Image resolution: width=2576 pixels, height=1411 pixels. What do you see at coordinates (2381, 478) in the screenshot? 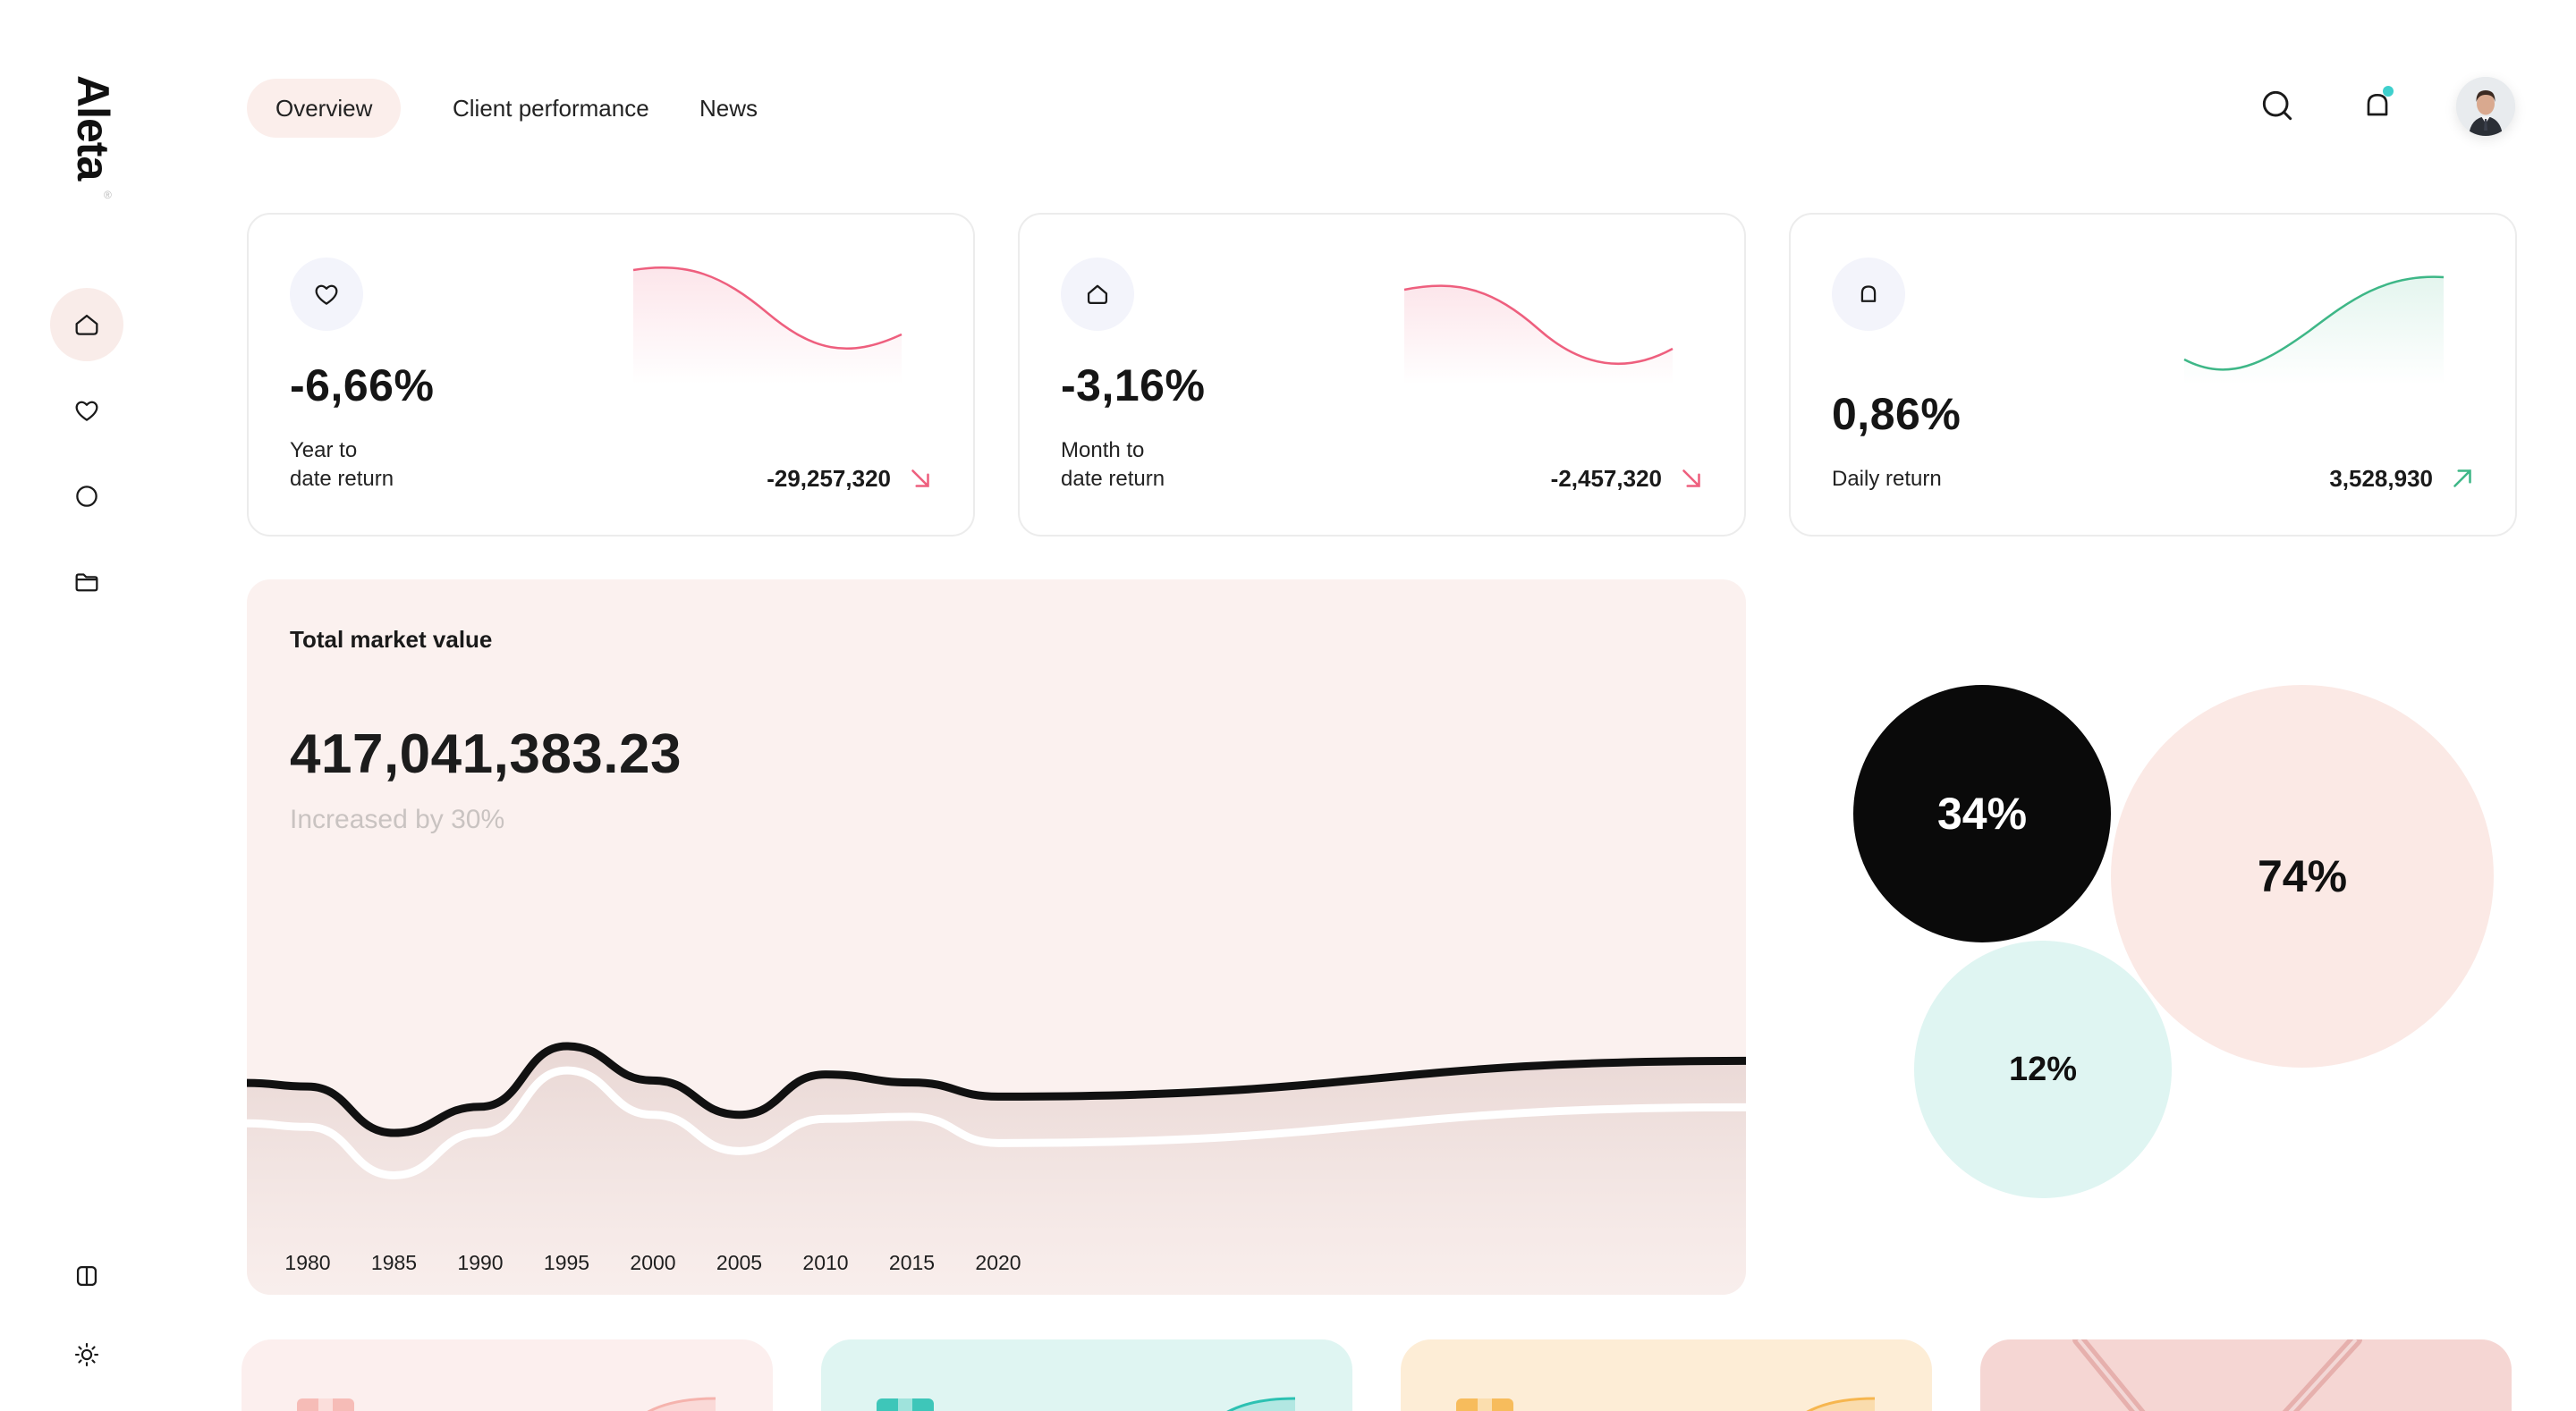
I see `card-amount: 3,528,930` at bounding box center [2381, 478].